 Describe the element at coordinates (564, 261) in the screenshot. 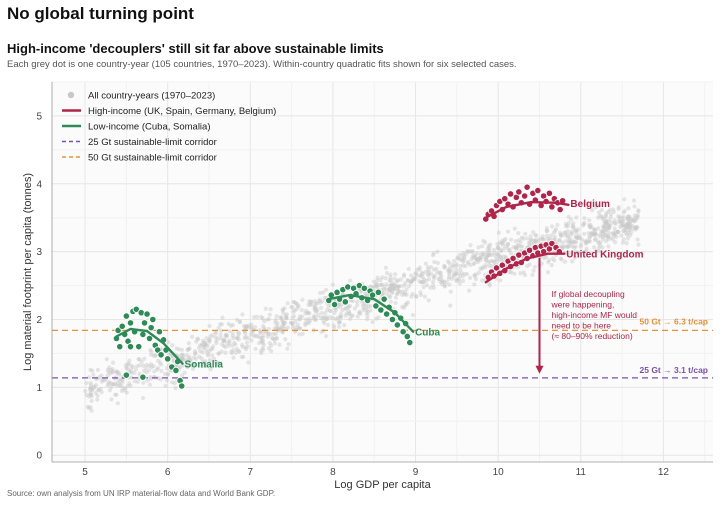

I see `series-united-kingdom: United Kingdom` at that location.